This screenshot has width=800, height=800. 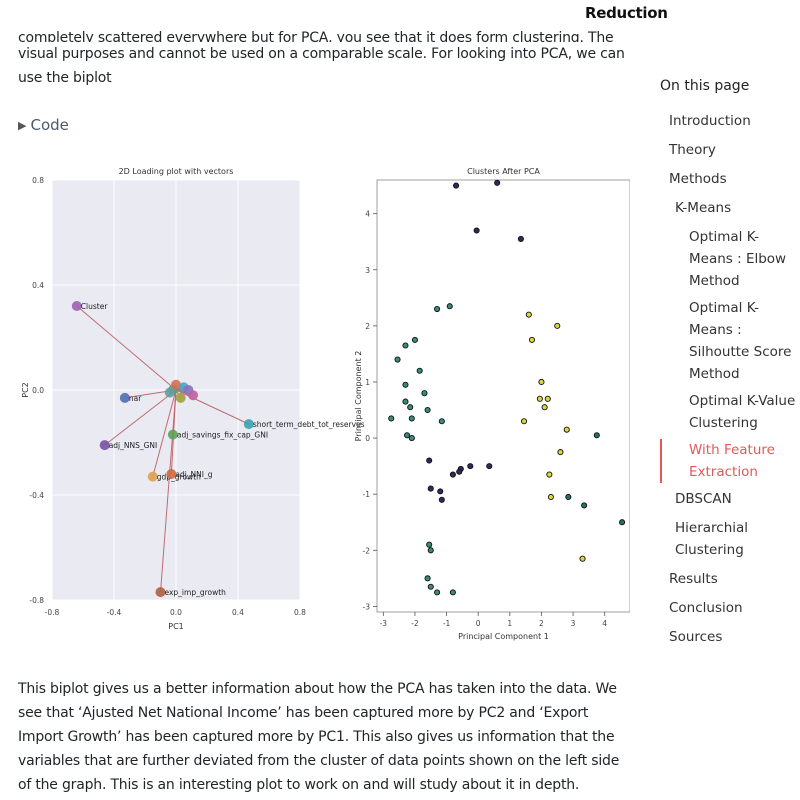 What do you see at coordinates (573, 623) in the screenshot?
I see `x-tick-label: 3` at bounding box center [573, 623].